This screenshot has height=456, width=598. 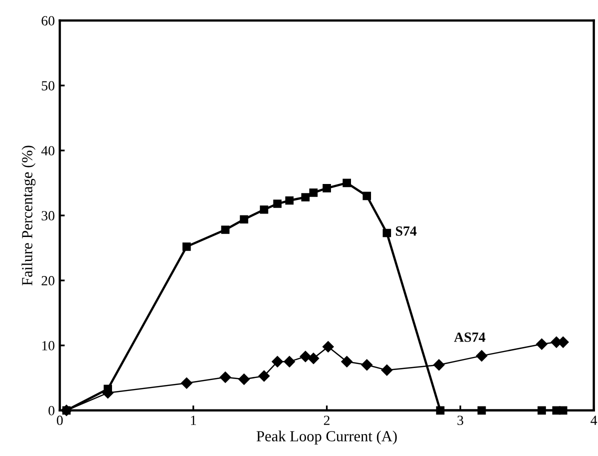 I want to click on y-tick-label: 40, so click(x=47, y=151).